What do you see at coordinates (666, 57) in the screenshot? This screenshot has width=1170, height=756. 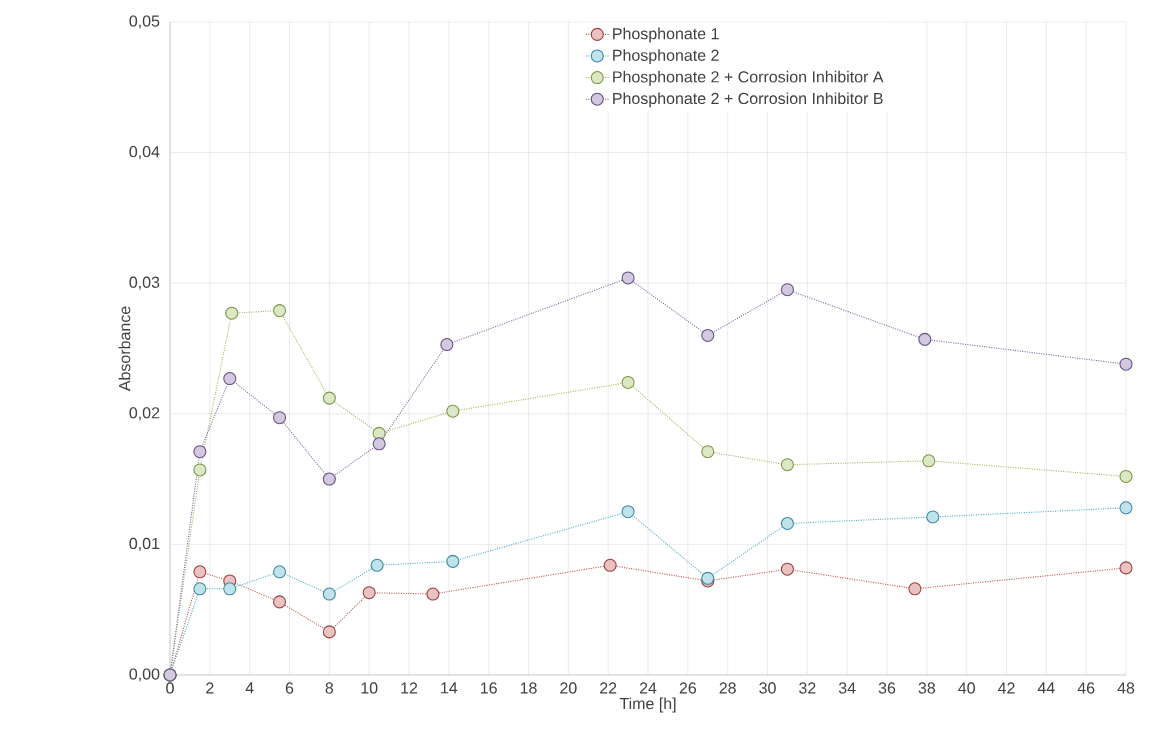 I see `legend-label: Phosphonate 2` at bounding box center [666, 57].